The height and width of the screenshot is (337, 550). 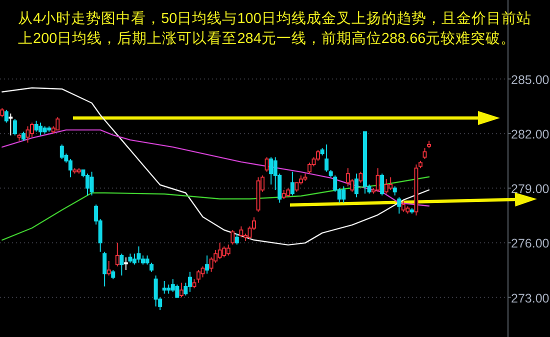 What do you see at coordinates (530, 243) in the screenshot?
I see `y-tick-label: 276.00` at bounding box center [530, 243].